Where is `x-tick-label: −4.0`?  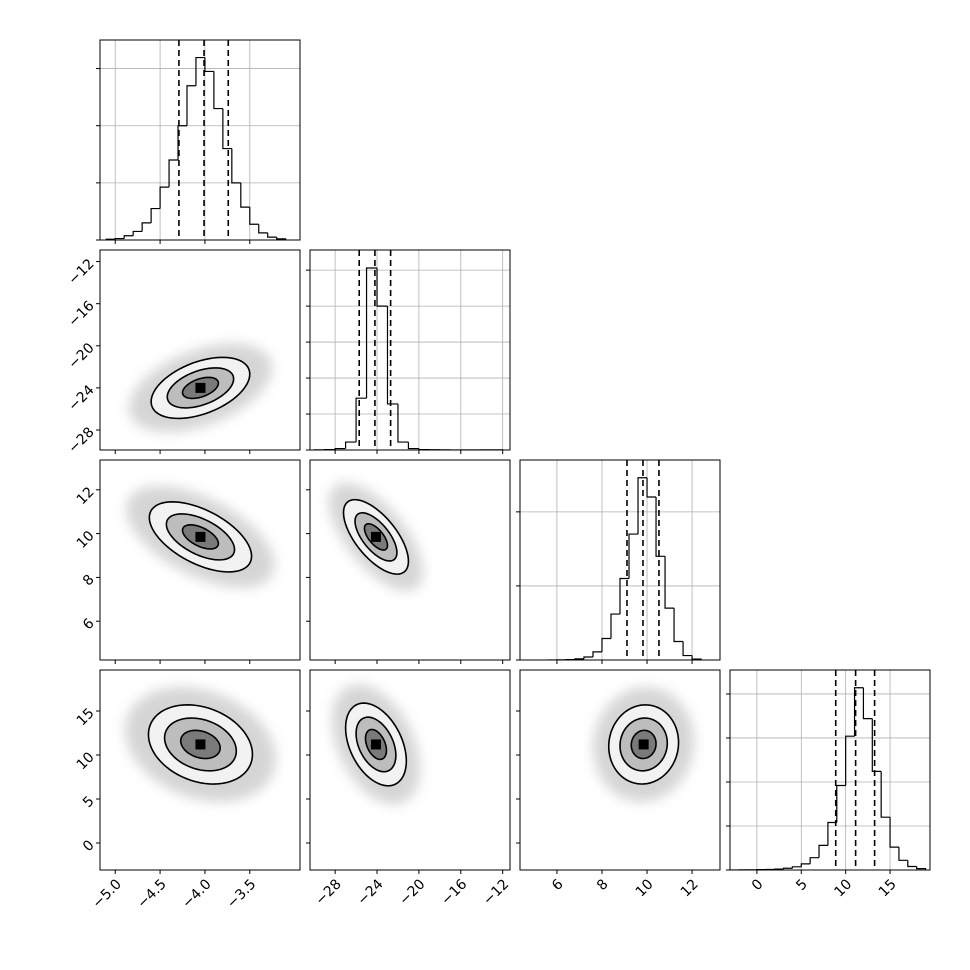
x-tick-label: −4.0 is located at coordinates (196, 893).